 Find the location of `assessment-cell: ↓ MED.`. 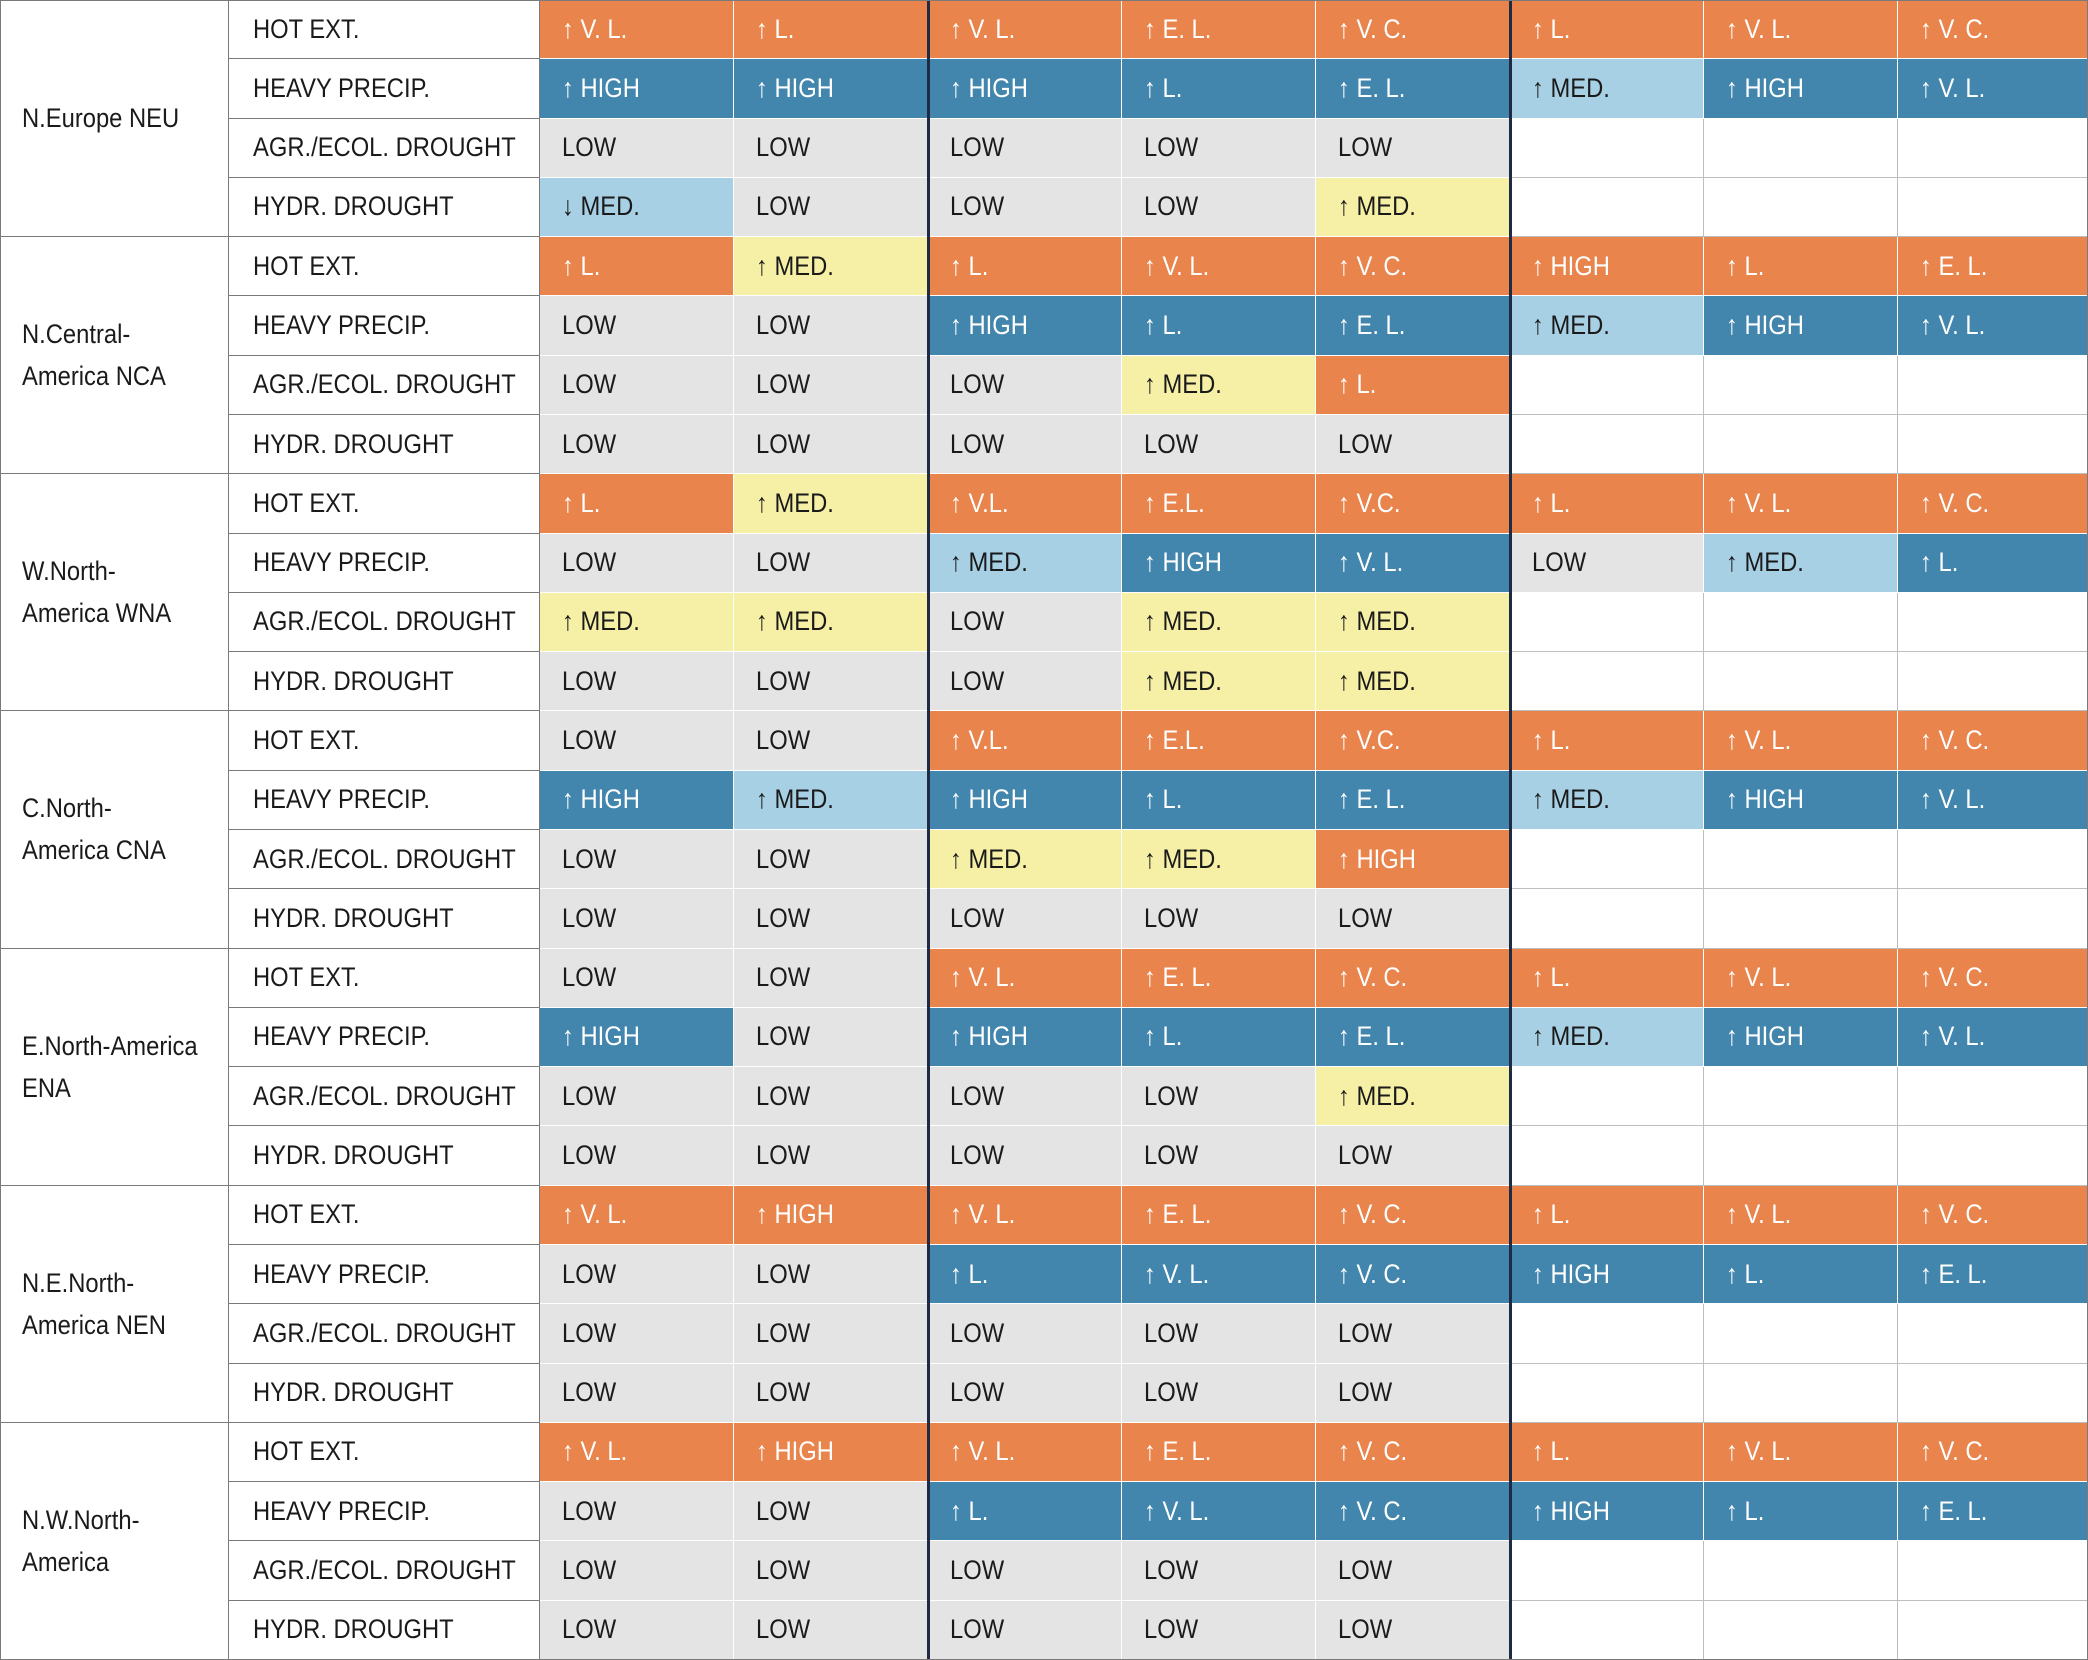

assessment-cell: ↓ MED. is located at coordinates (637, 207).